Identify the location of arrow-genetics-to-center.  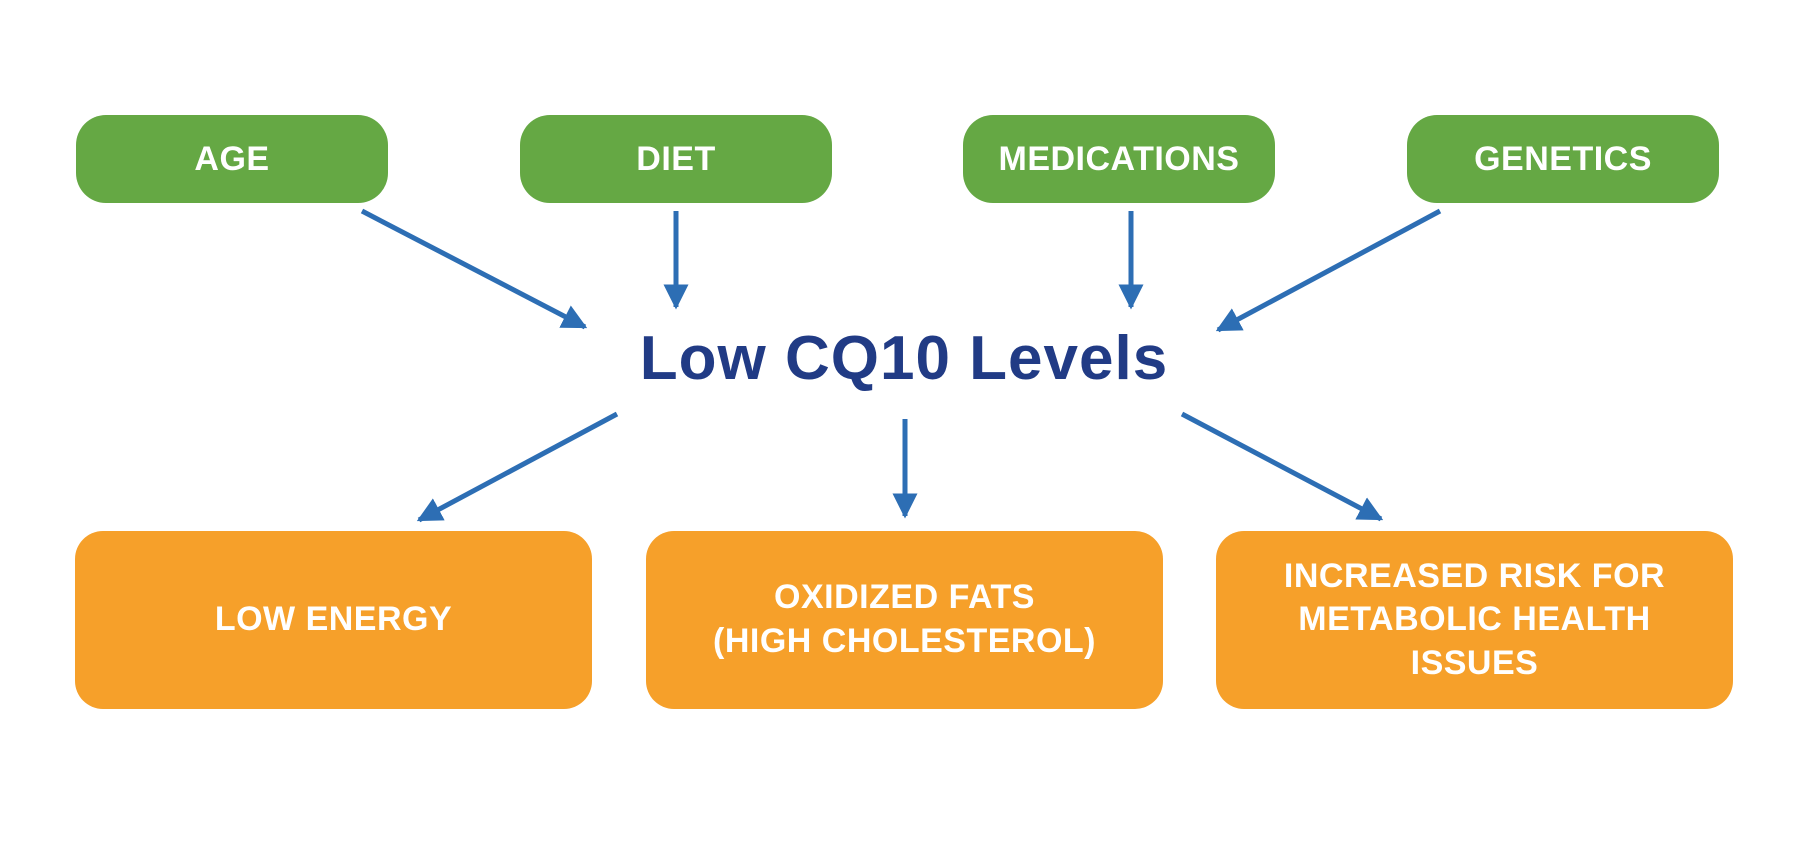
(1328, 270).